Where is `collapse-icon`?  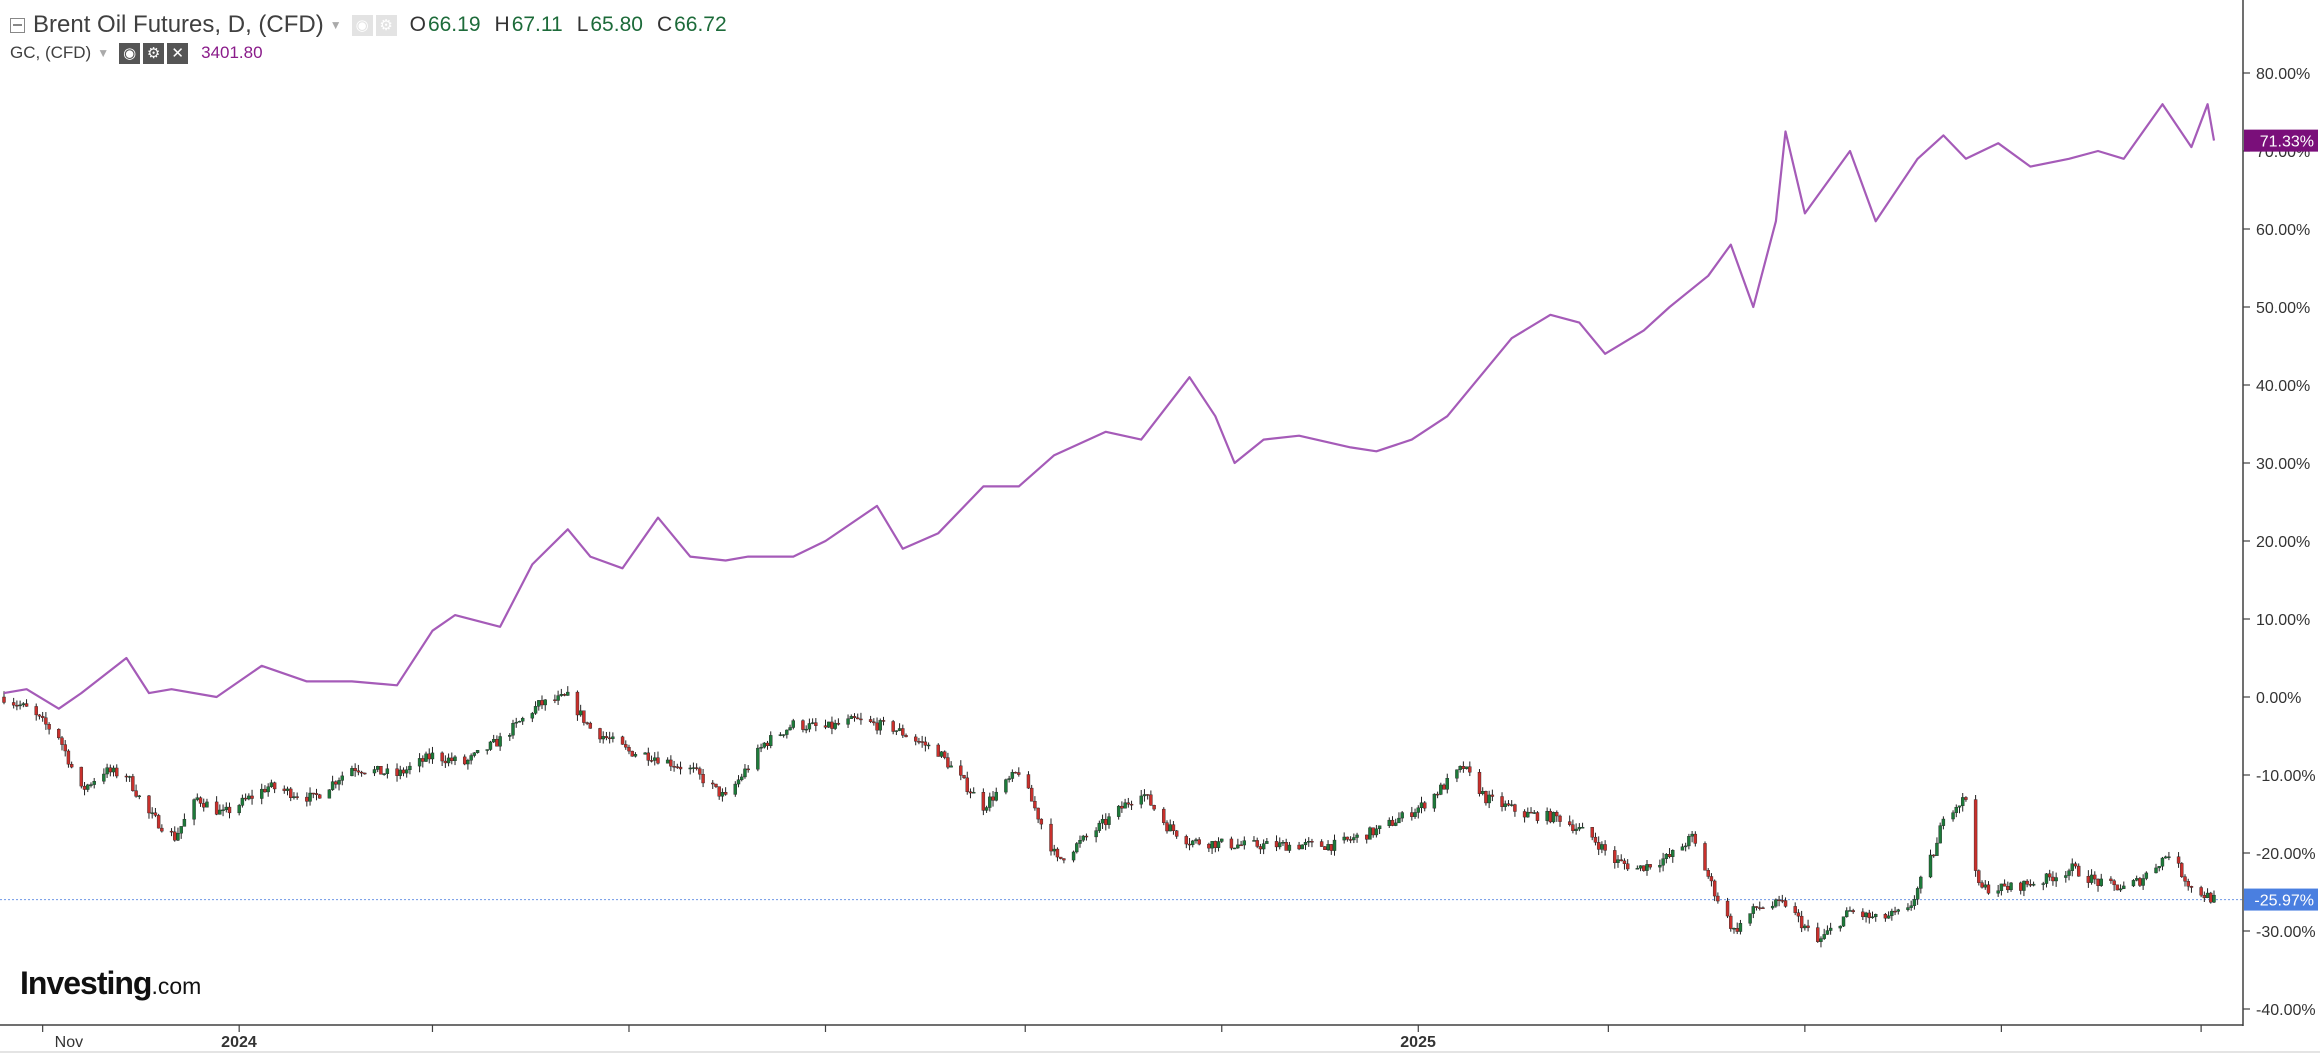
collapse-icon is located at coordinates (17, 25).